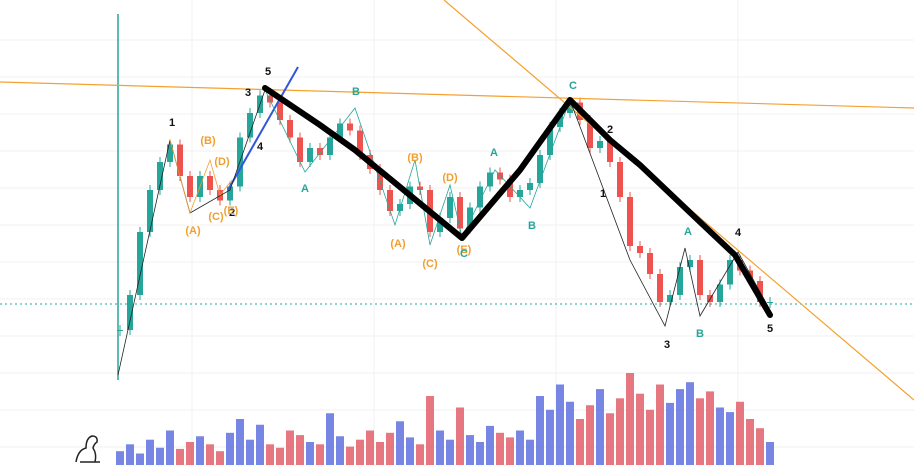 This screenshot has width=914, height=466. I want to click on wave-label: 2, so click(232, 213).